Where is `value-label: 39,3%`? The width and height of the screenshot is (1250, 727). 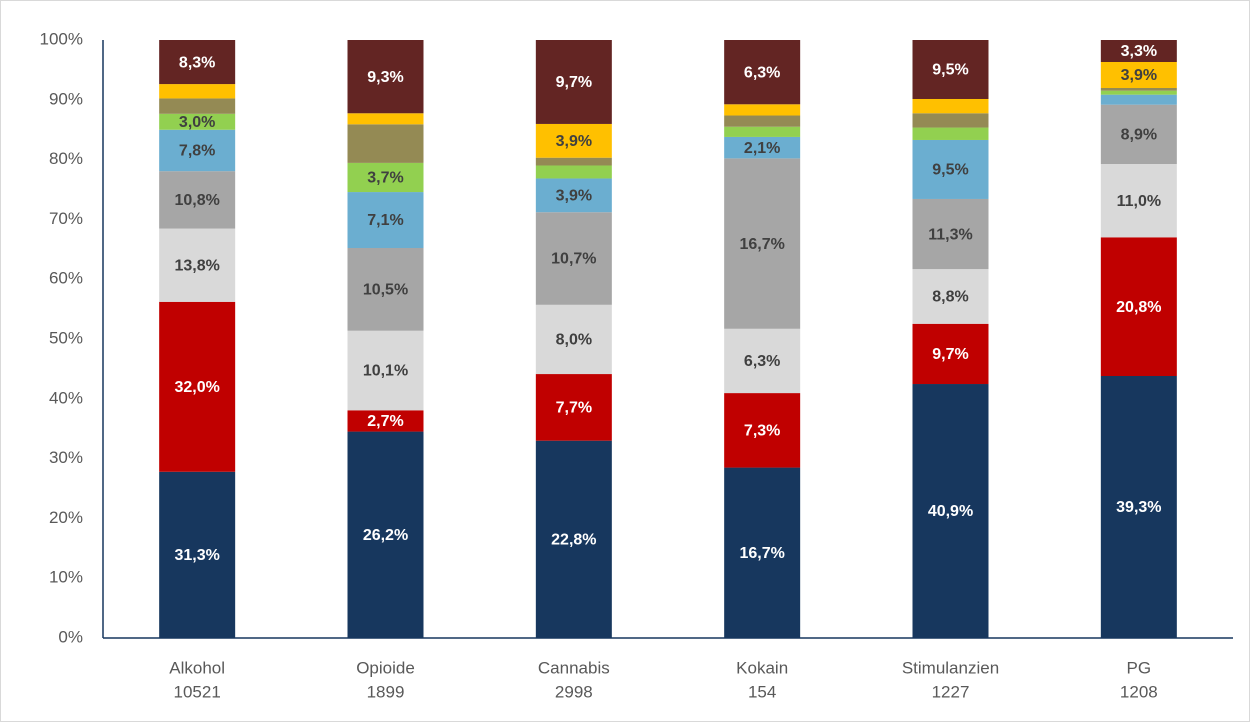 value-label: 39,3% is located at coordinates (1138, 507).